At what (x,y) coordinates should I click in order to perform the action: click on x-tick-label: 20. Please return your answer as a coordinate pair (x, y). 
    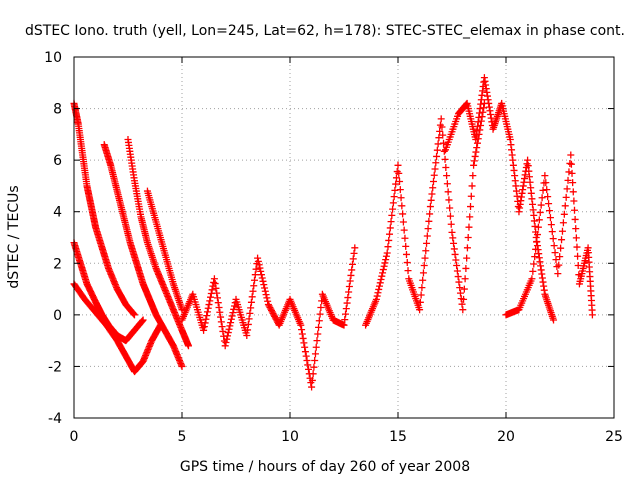
    Looking at the image, I should click on (506, 437).